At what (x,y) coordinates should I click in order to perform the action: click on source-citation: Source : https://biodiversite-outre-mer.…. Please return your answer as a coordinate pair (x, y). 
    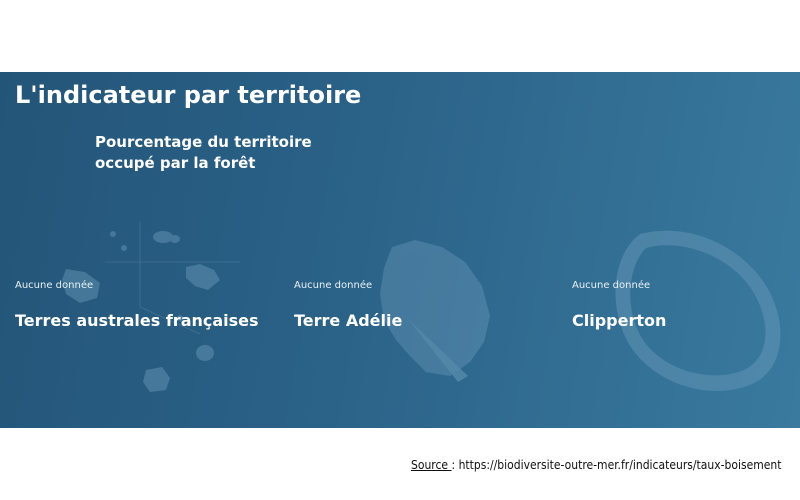
    Looking at the image, I should click on (596, 465).